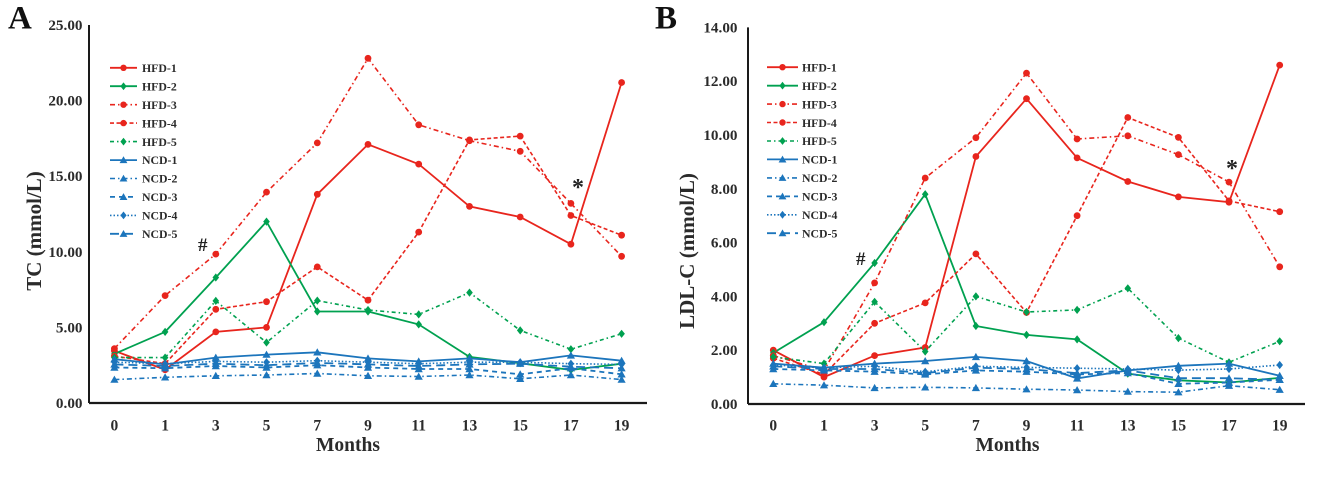  What do you see at coordinates (724, 350) in the screenshot?
I see `svg-text: 2.00` at bounding box center [724, 350].